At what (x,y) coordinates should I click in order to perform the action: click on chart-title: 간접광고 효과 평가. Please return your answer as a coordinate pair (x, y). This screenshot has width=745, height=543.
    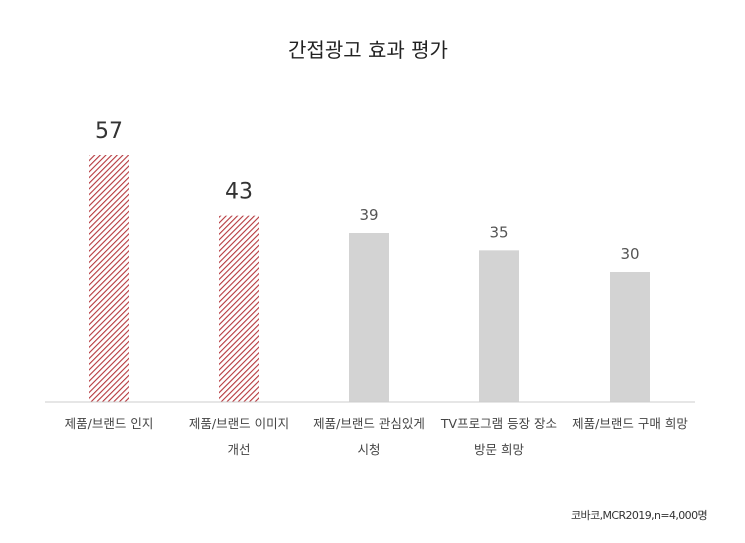
    Looking at the image, I should click on (368, 50).